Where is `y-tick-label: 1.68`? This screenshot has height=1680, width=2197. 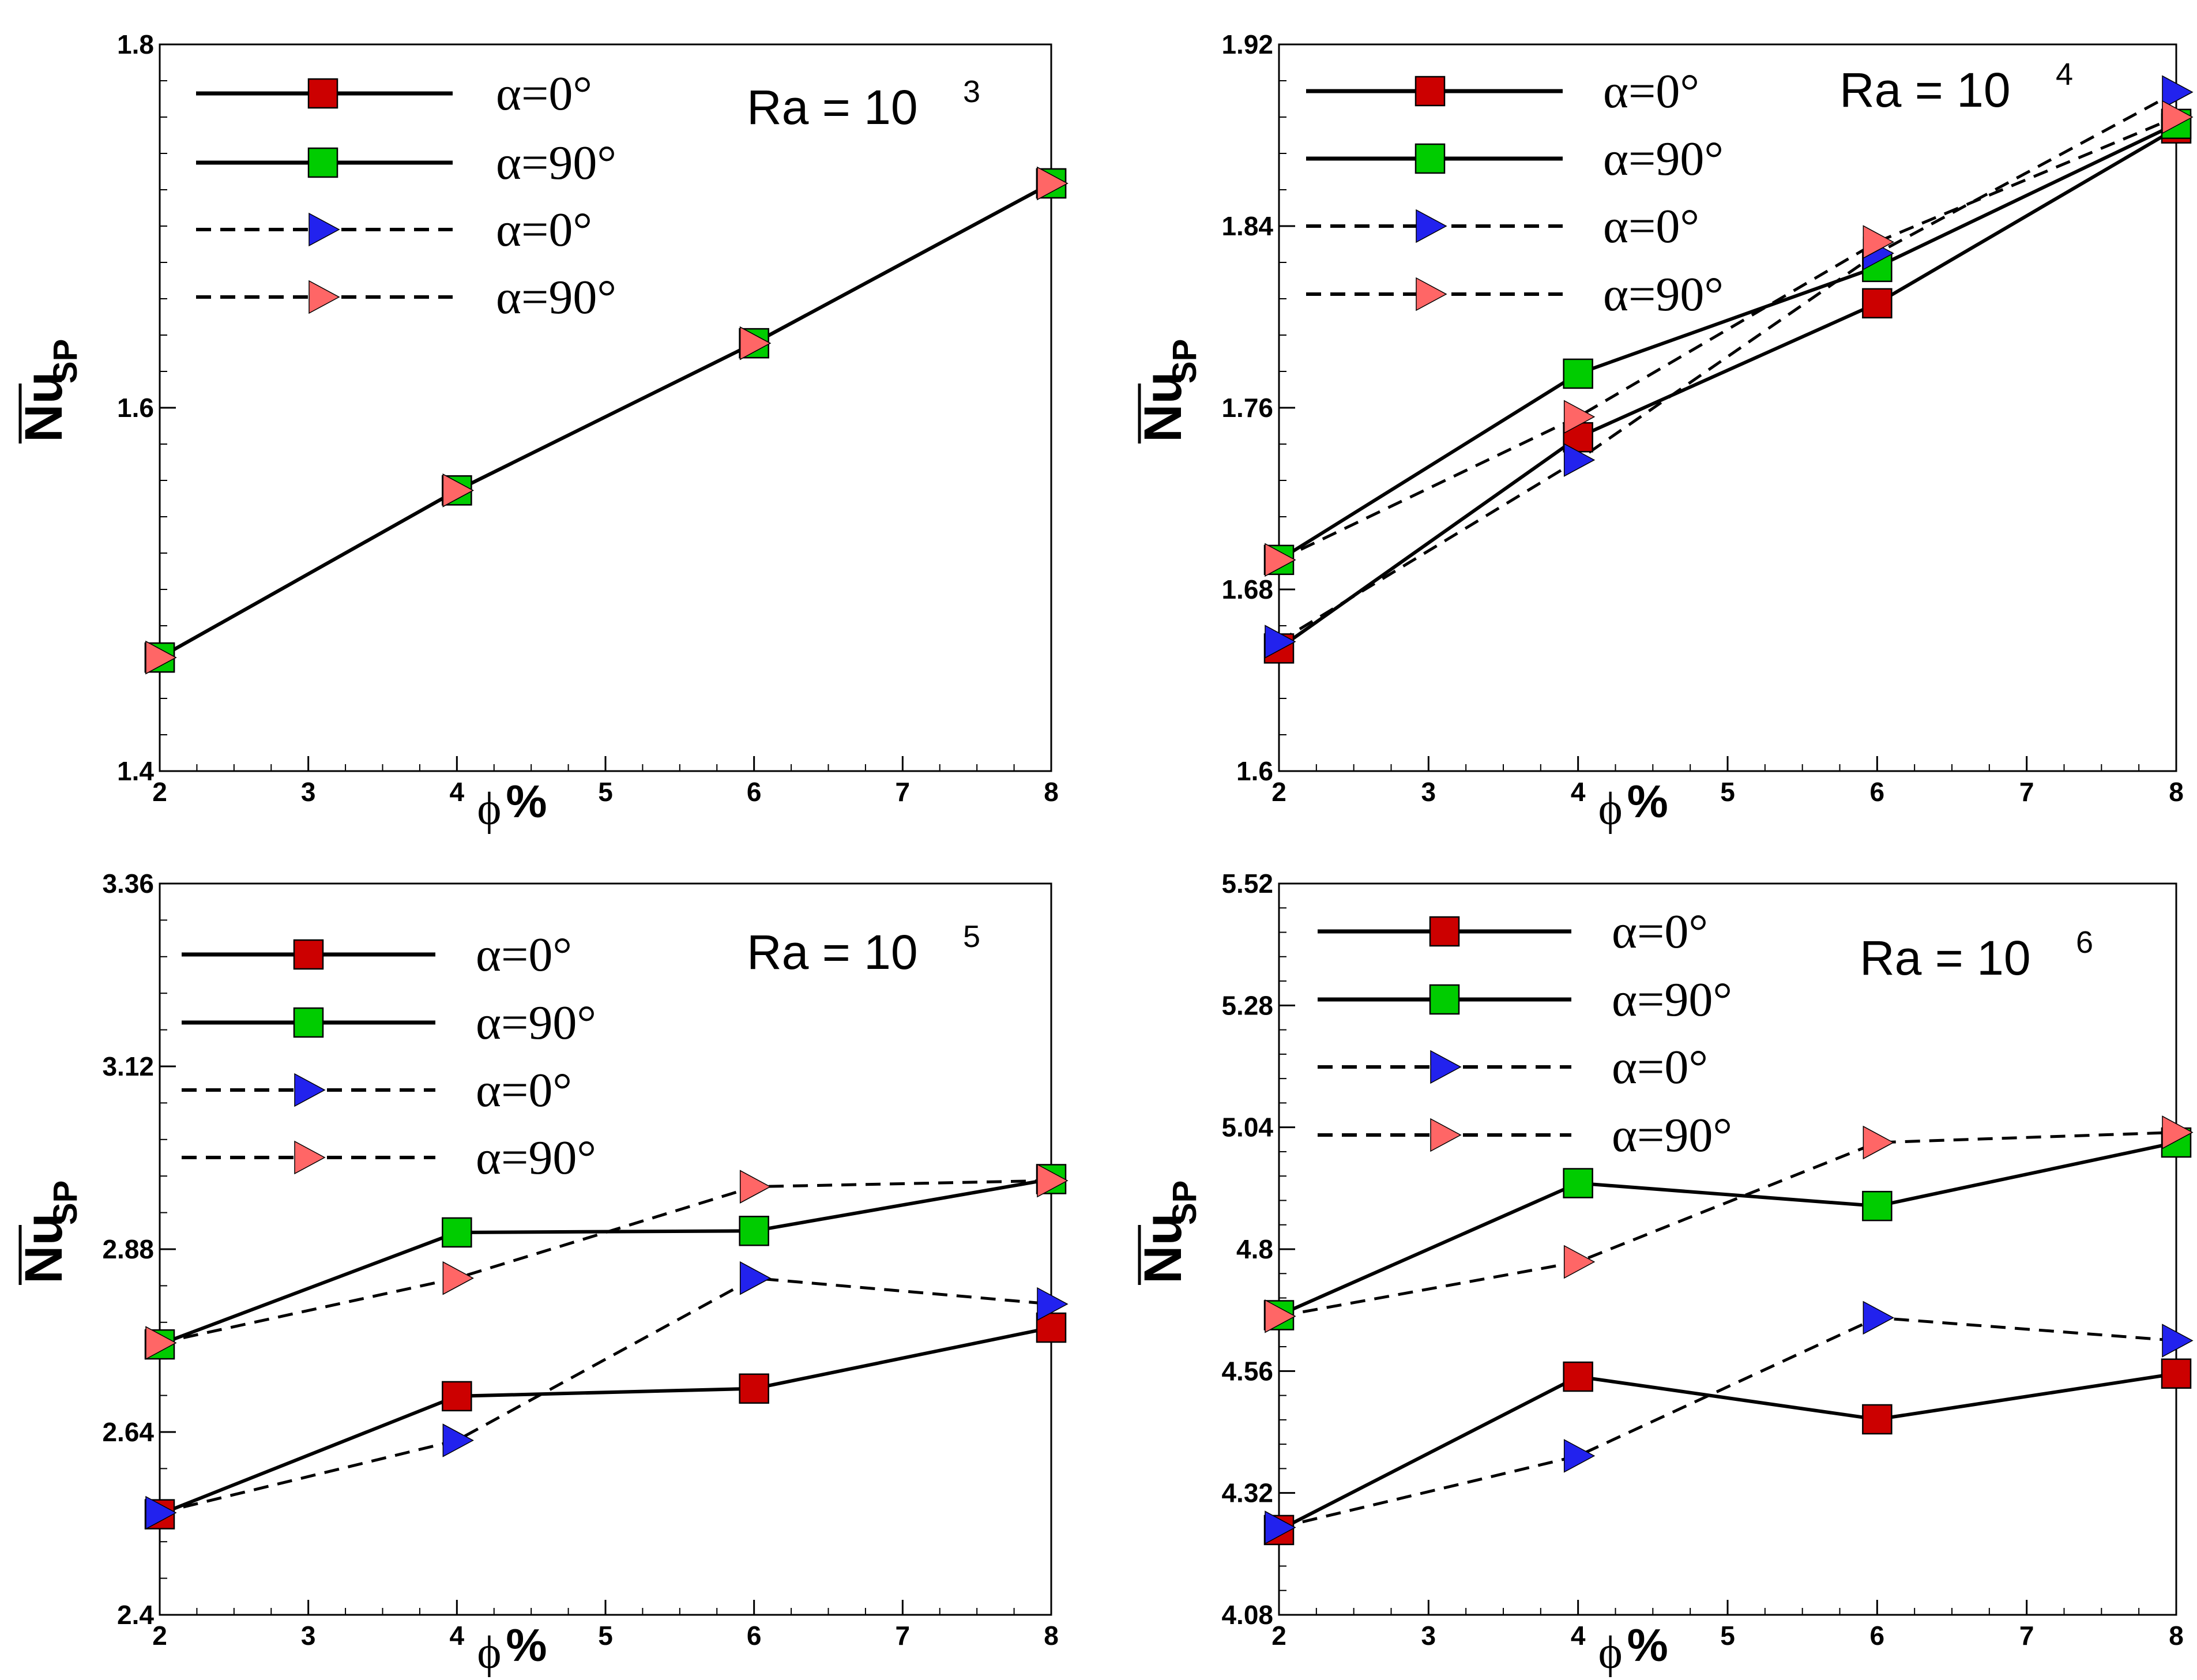 y-tick-label: 1.68 is located at coordinates (1247, 589).